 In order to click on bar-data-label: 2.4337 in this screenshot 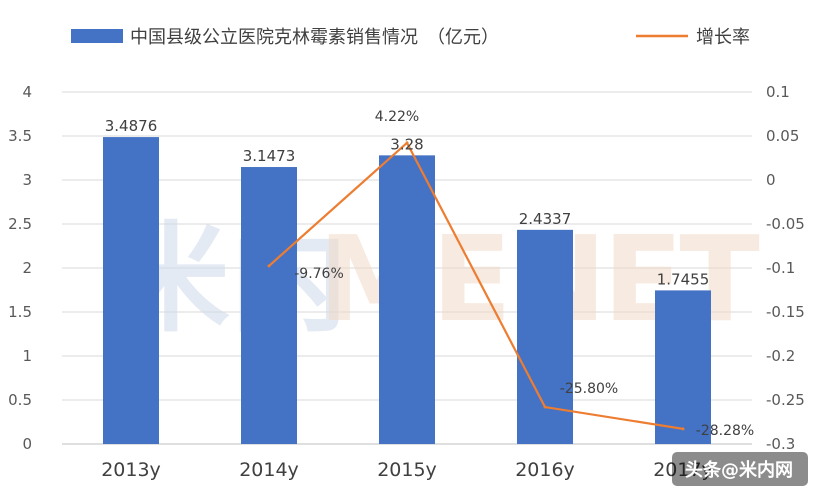, I will do `click(545, 219)`.